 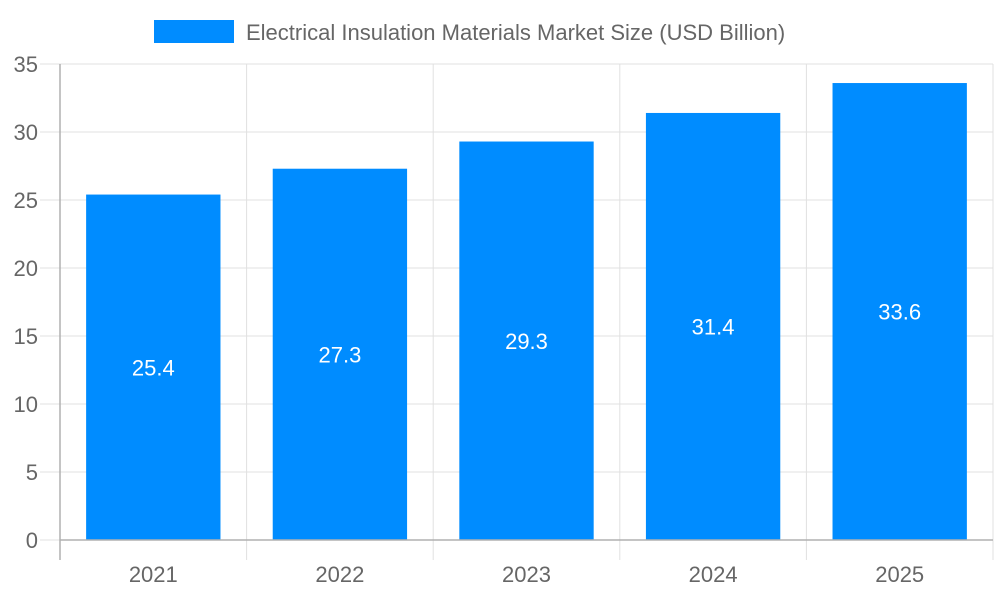 I want to click on y-tick-label: 35, so click(x=26, y=64).